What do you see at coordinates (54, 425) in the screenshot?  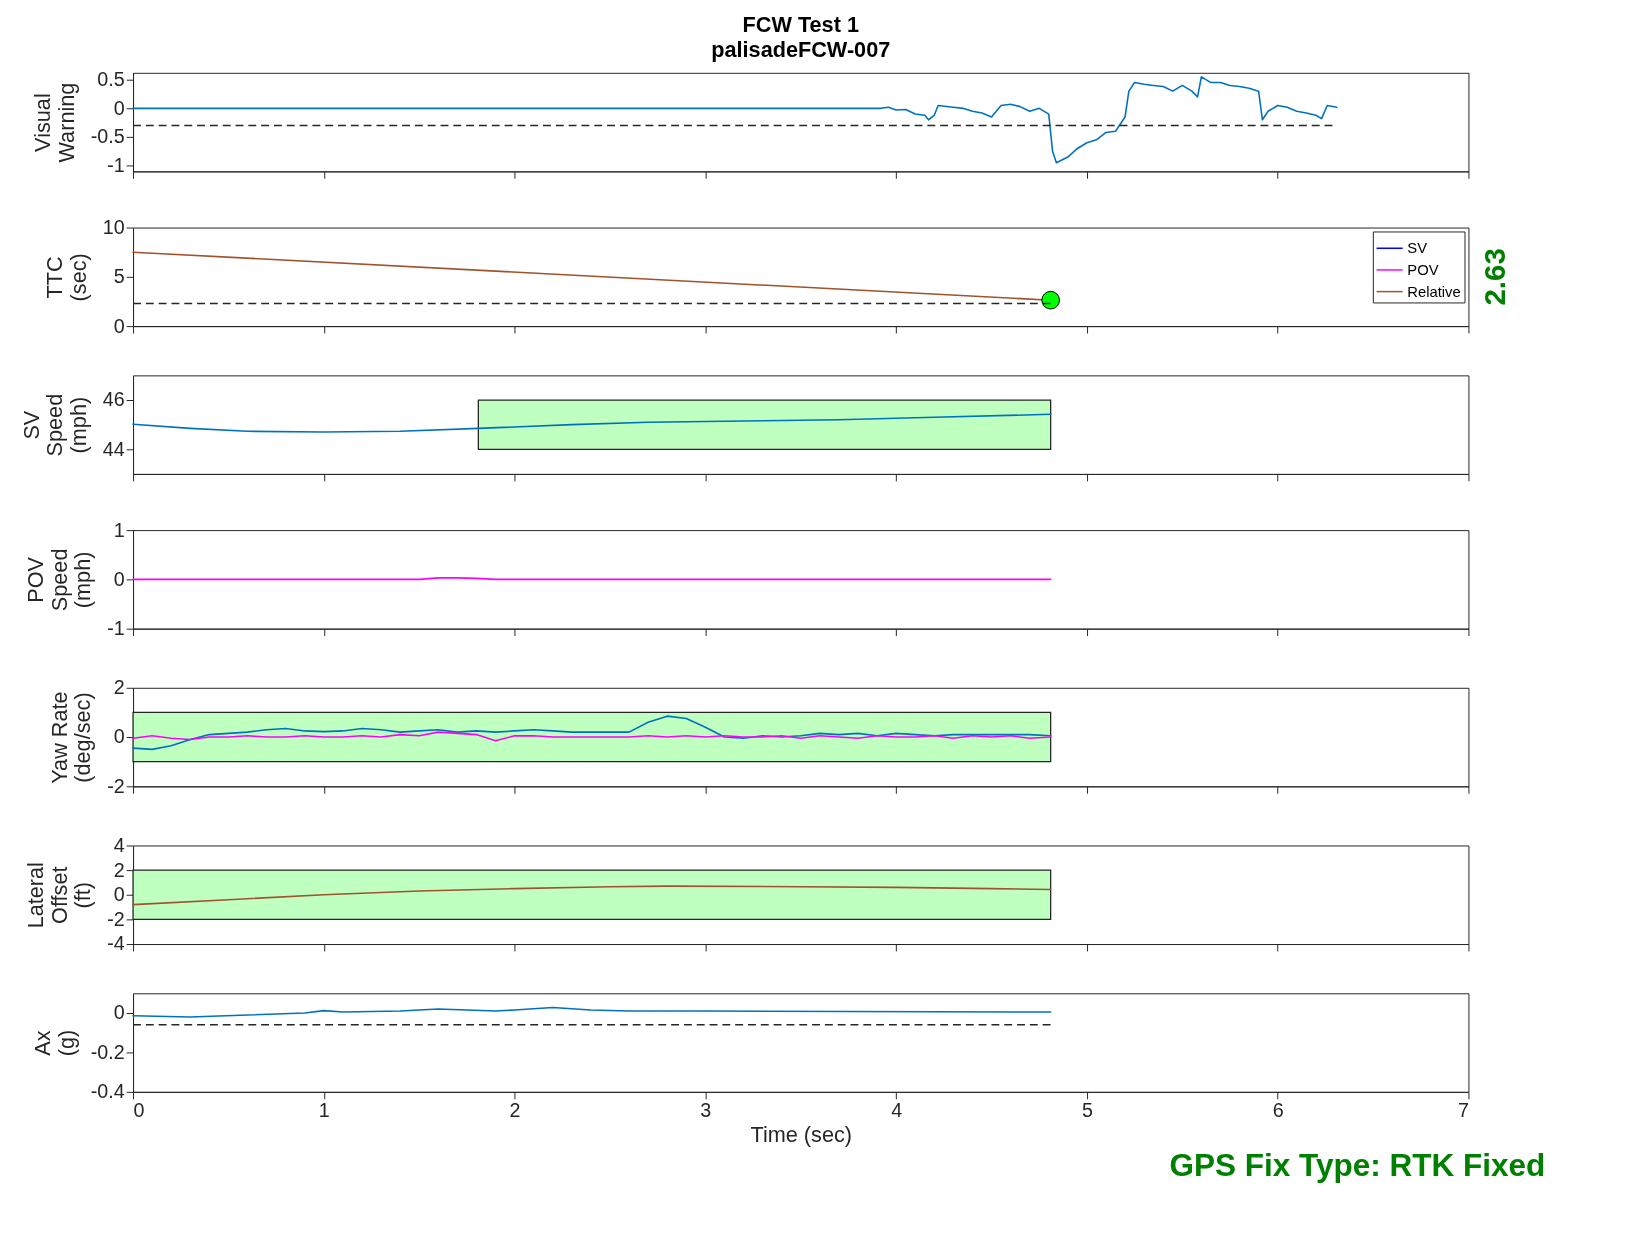 I see `y-axis-title: SV Speed (mph)` at bounding box center [54, 425].